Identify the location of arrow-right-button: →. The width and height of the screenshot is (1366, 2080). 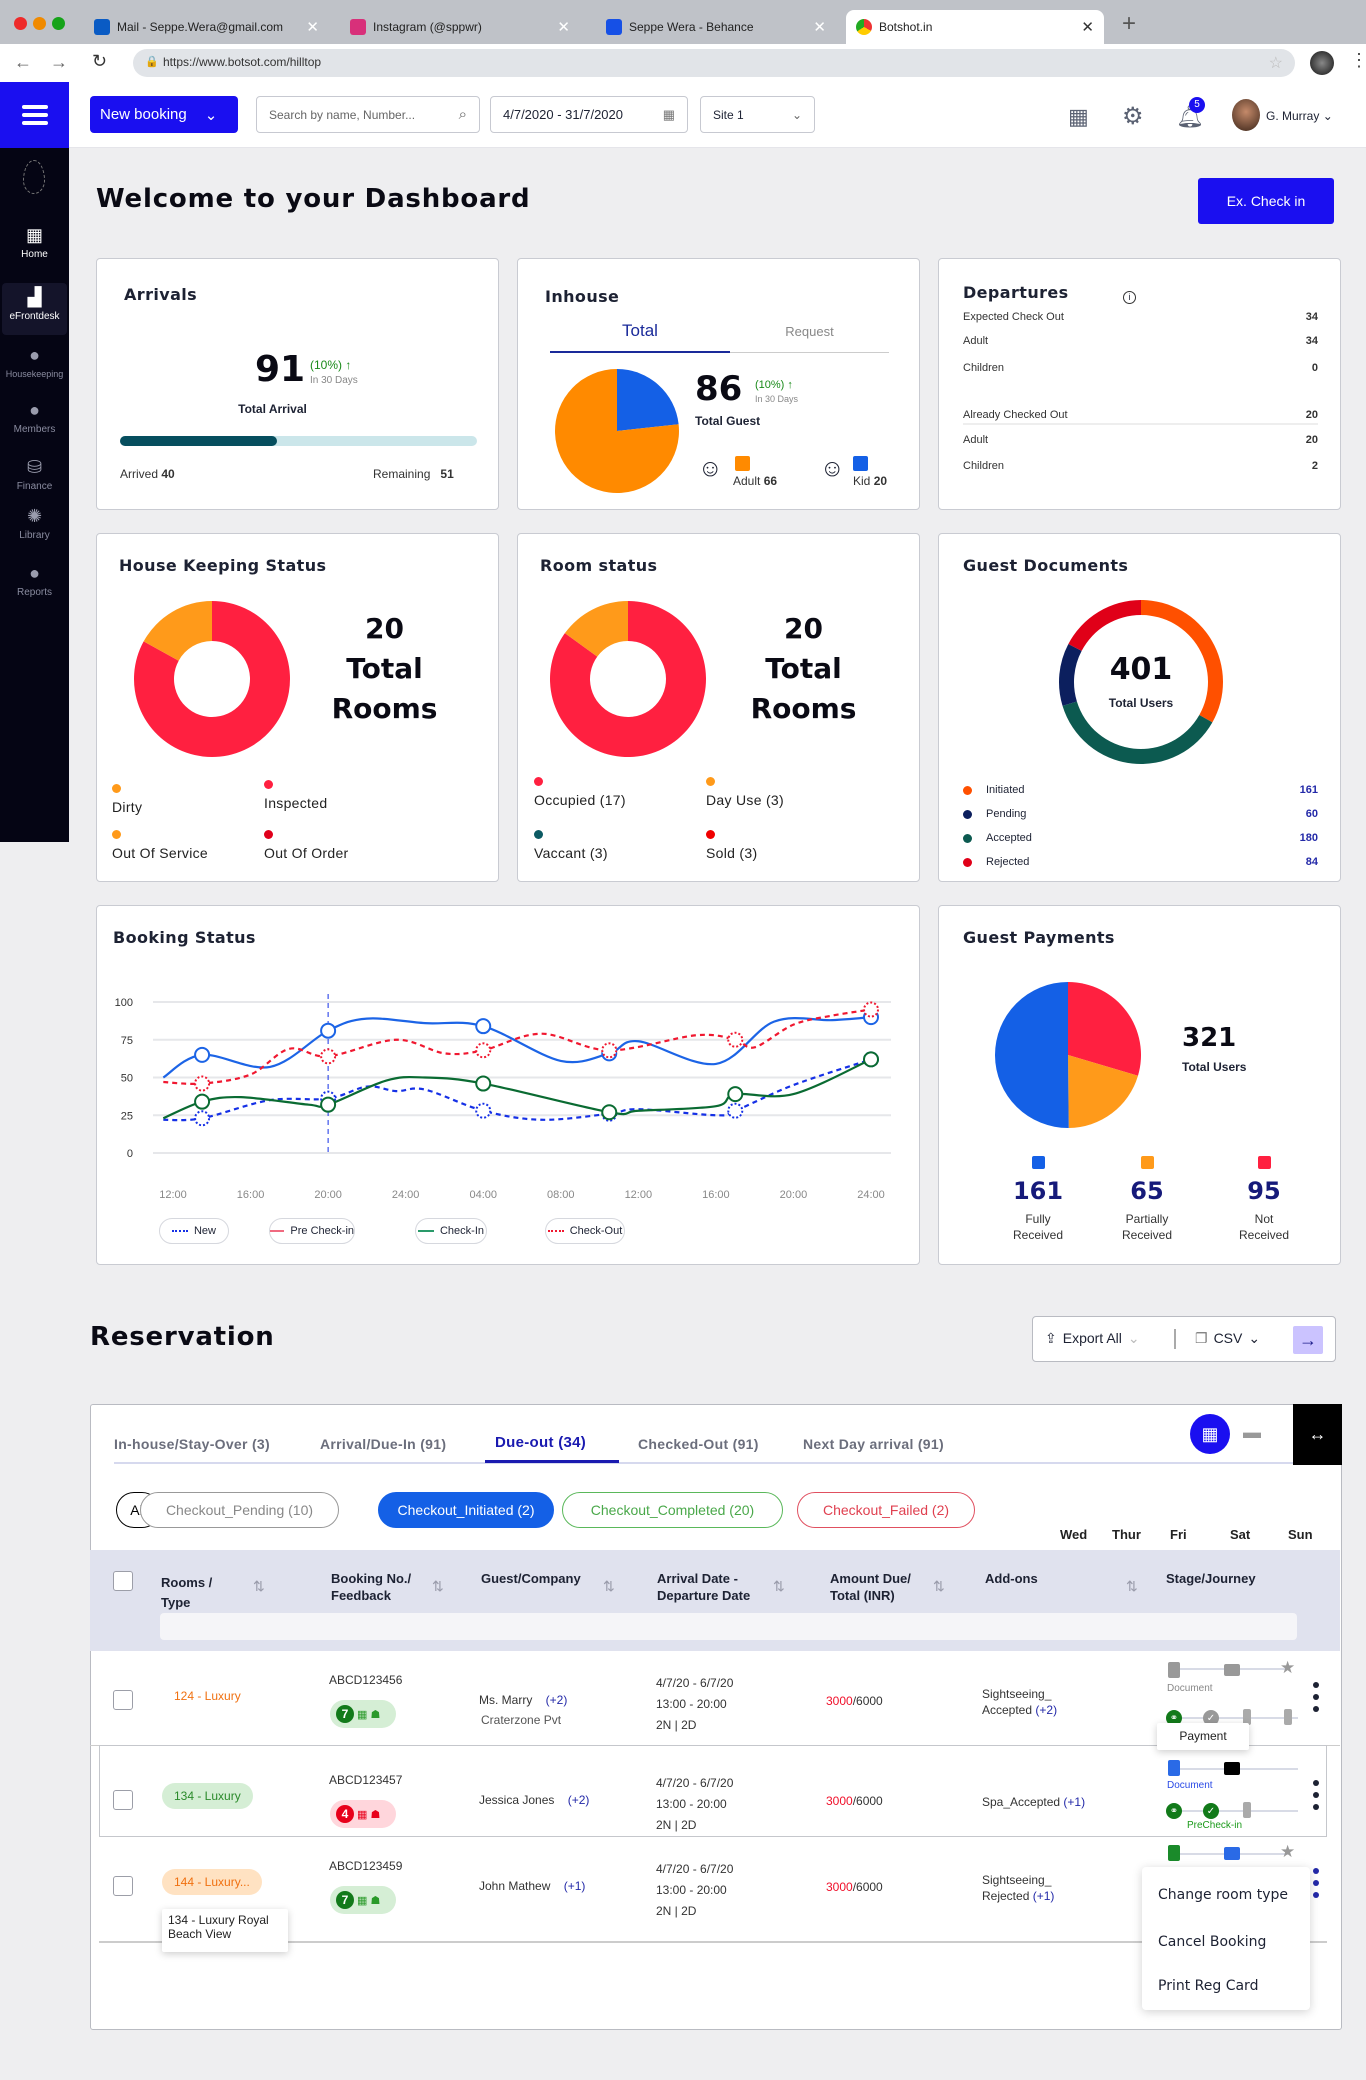
(1308, 1340).